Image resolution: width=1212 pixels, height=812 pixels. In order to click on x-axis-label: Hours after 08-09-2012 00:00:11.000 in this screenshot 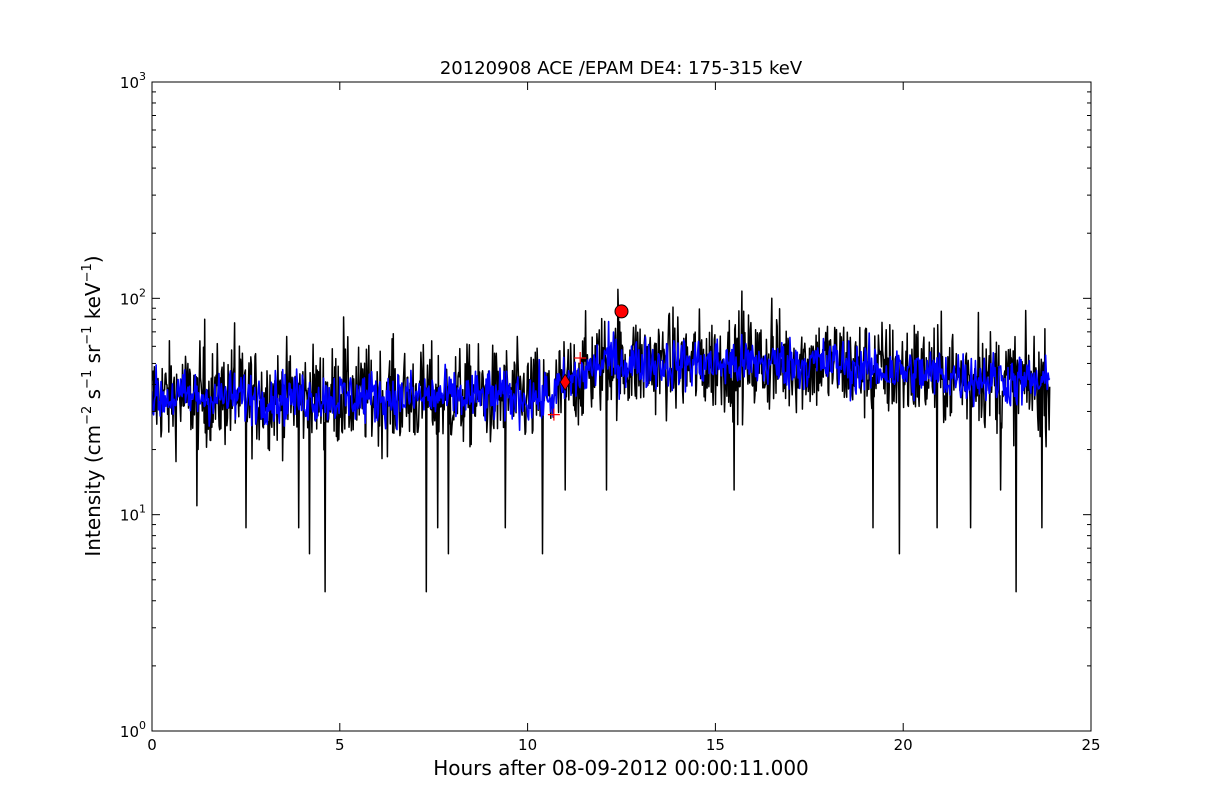, I will do `click(621, 768)`.